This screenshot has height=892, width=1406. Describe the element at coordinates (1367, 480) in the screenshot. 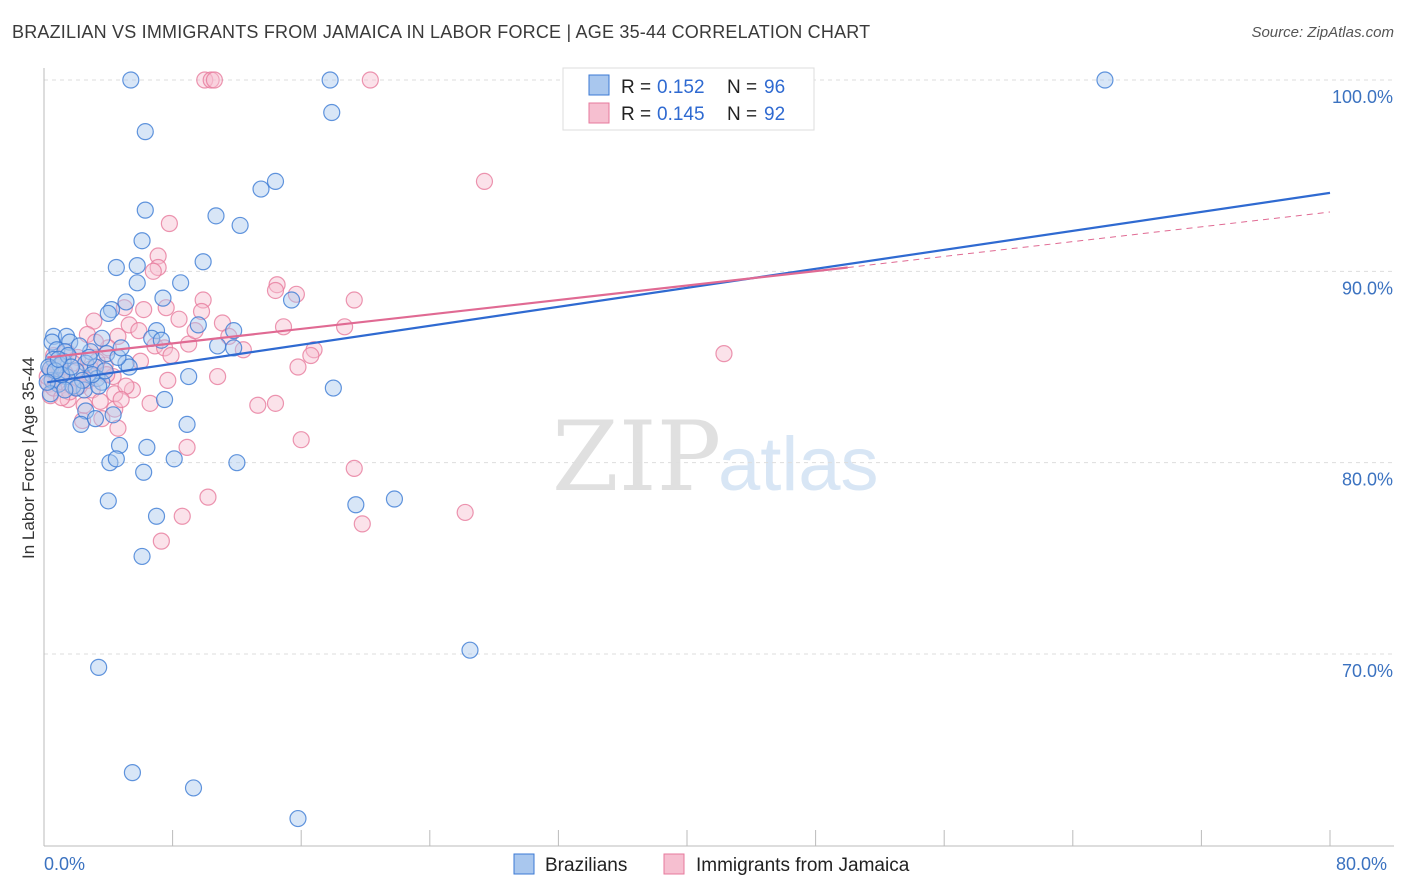

I see `y-tick-label-80: 80.0%` at that location.